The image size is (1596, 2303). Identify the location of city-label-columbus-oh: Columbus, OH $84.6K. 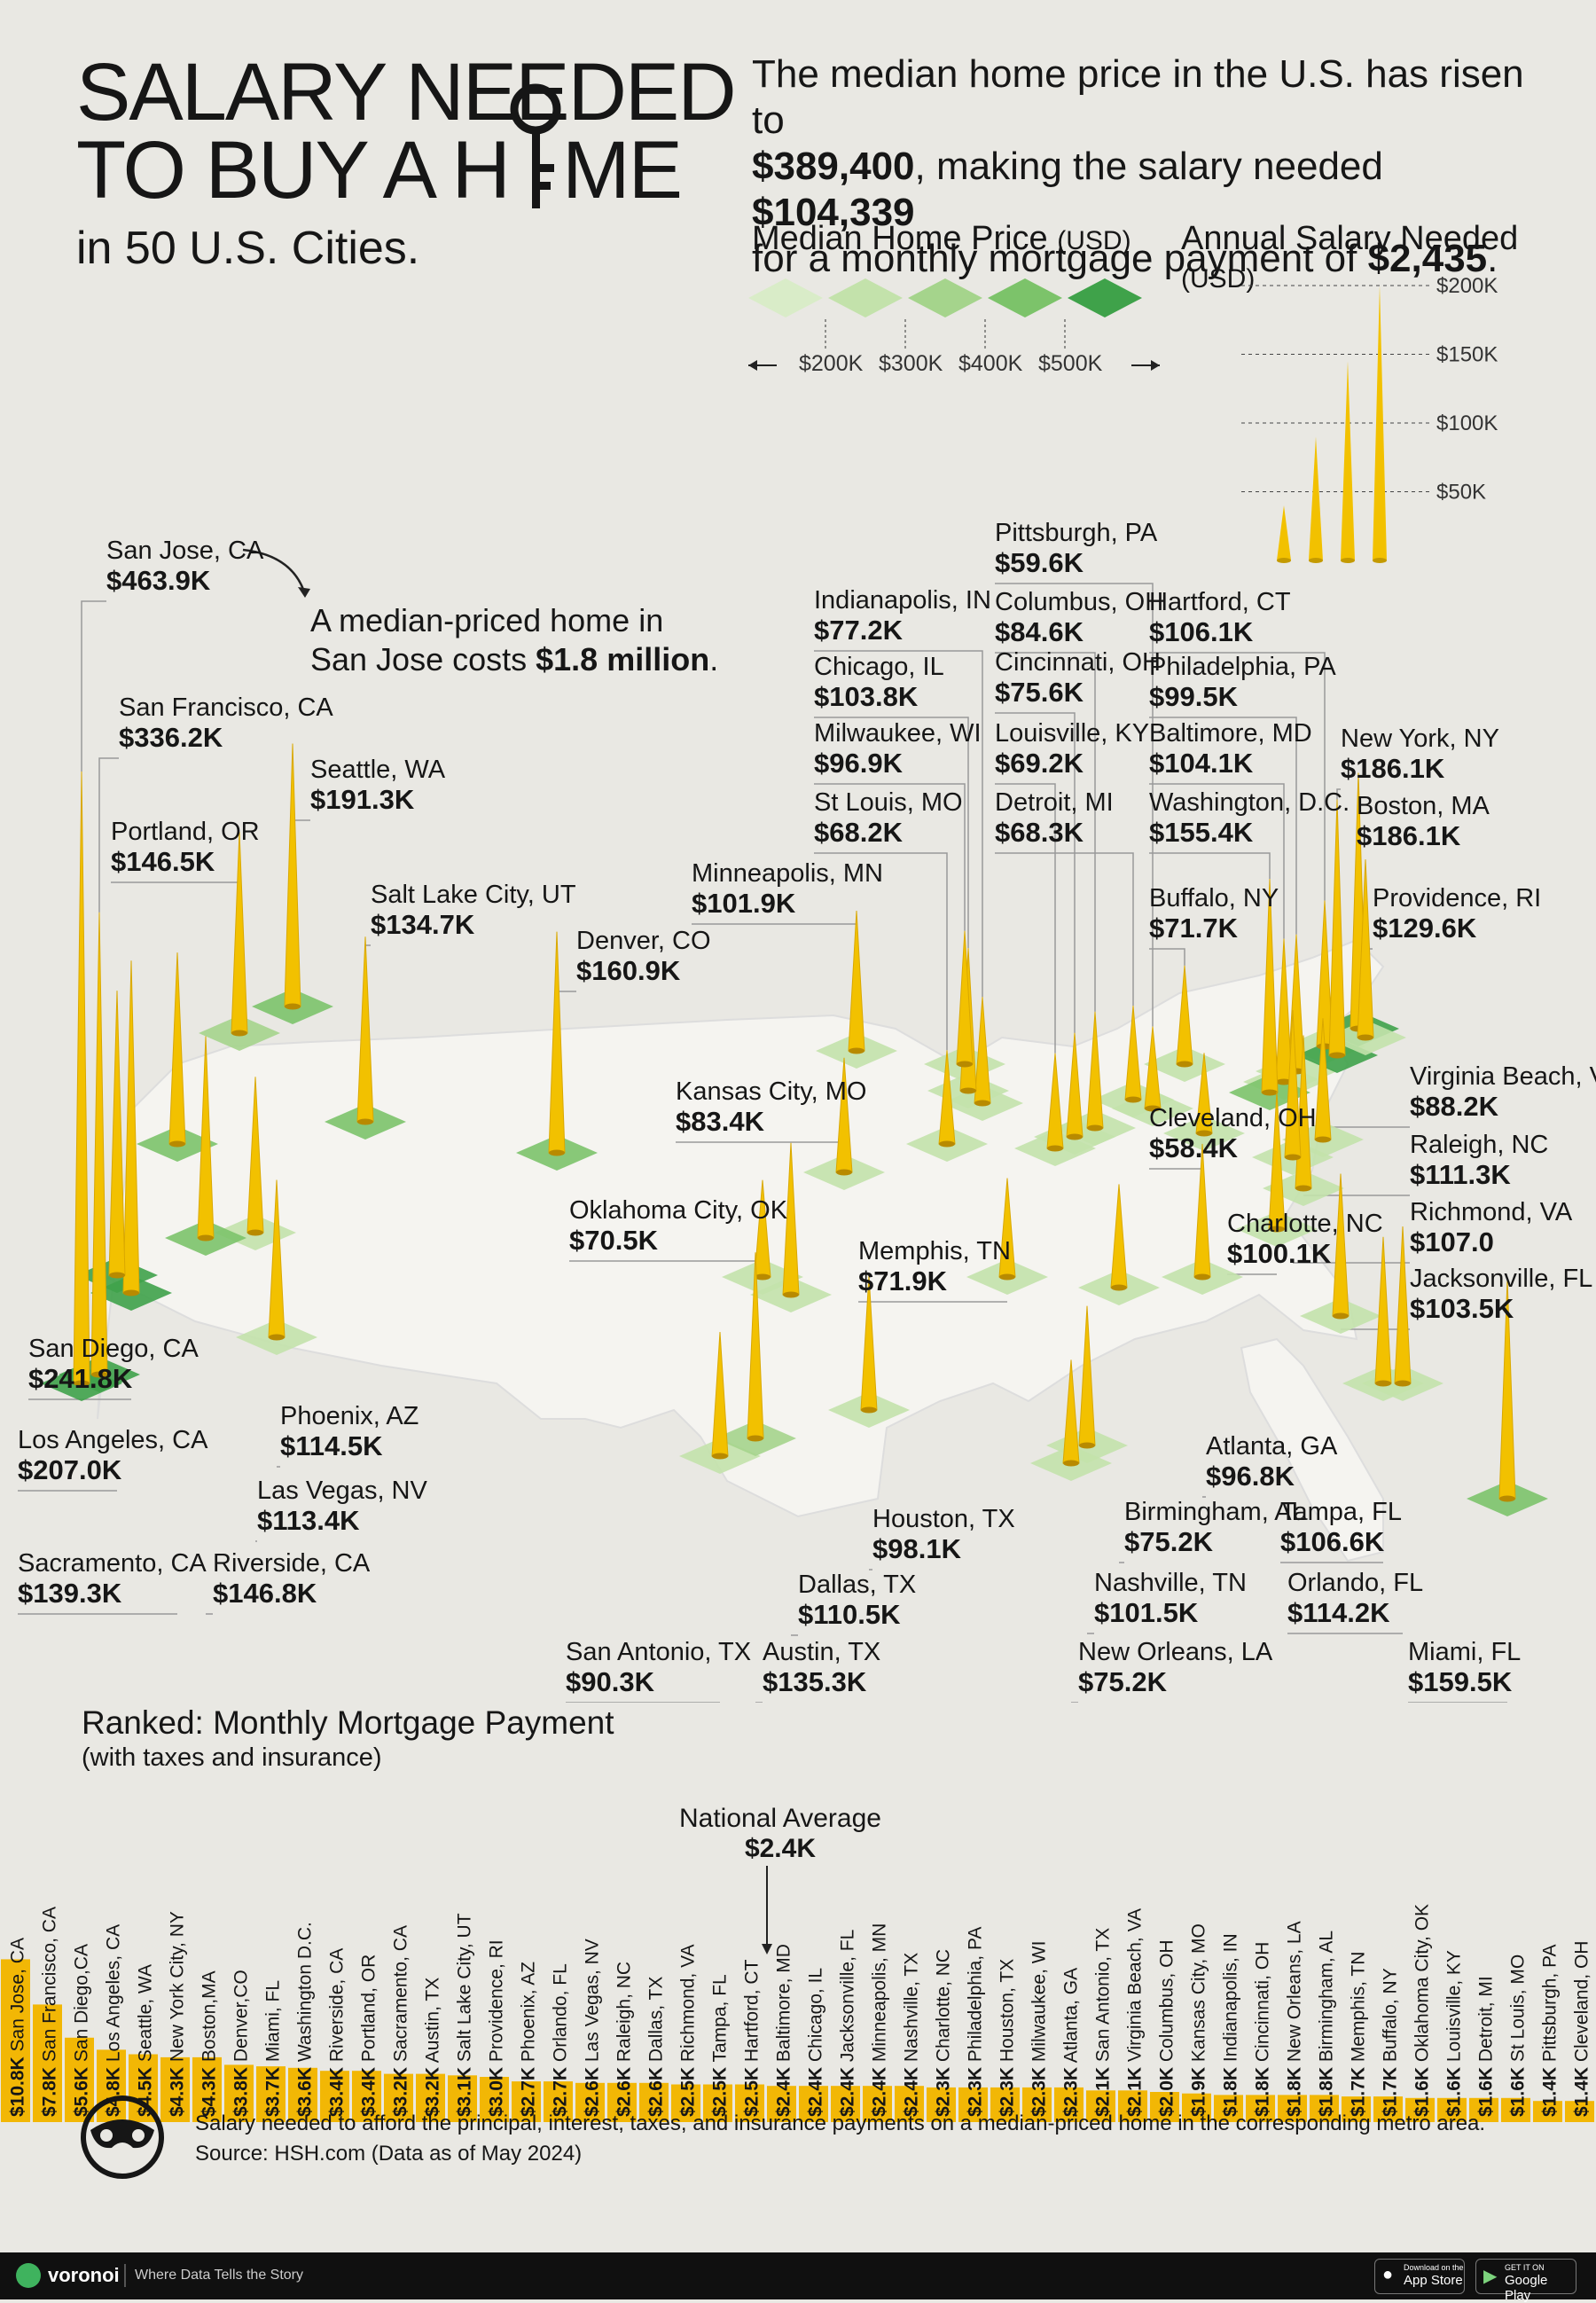
(1079, 617).